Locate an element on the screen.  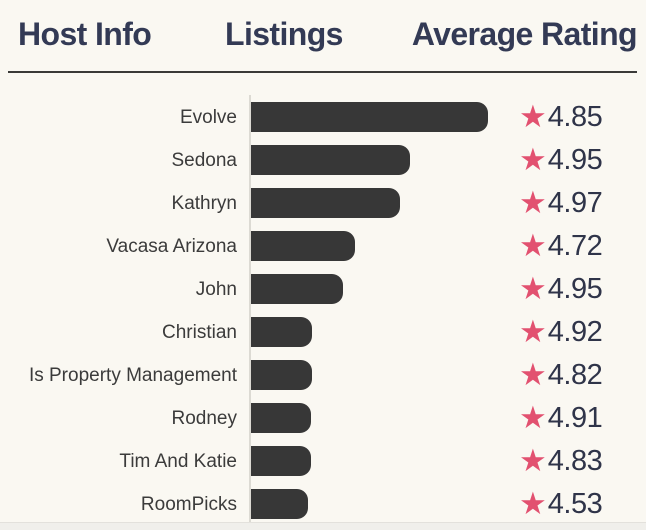
average-rating: ★ 4.72 is located at coordinates (561, 246).